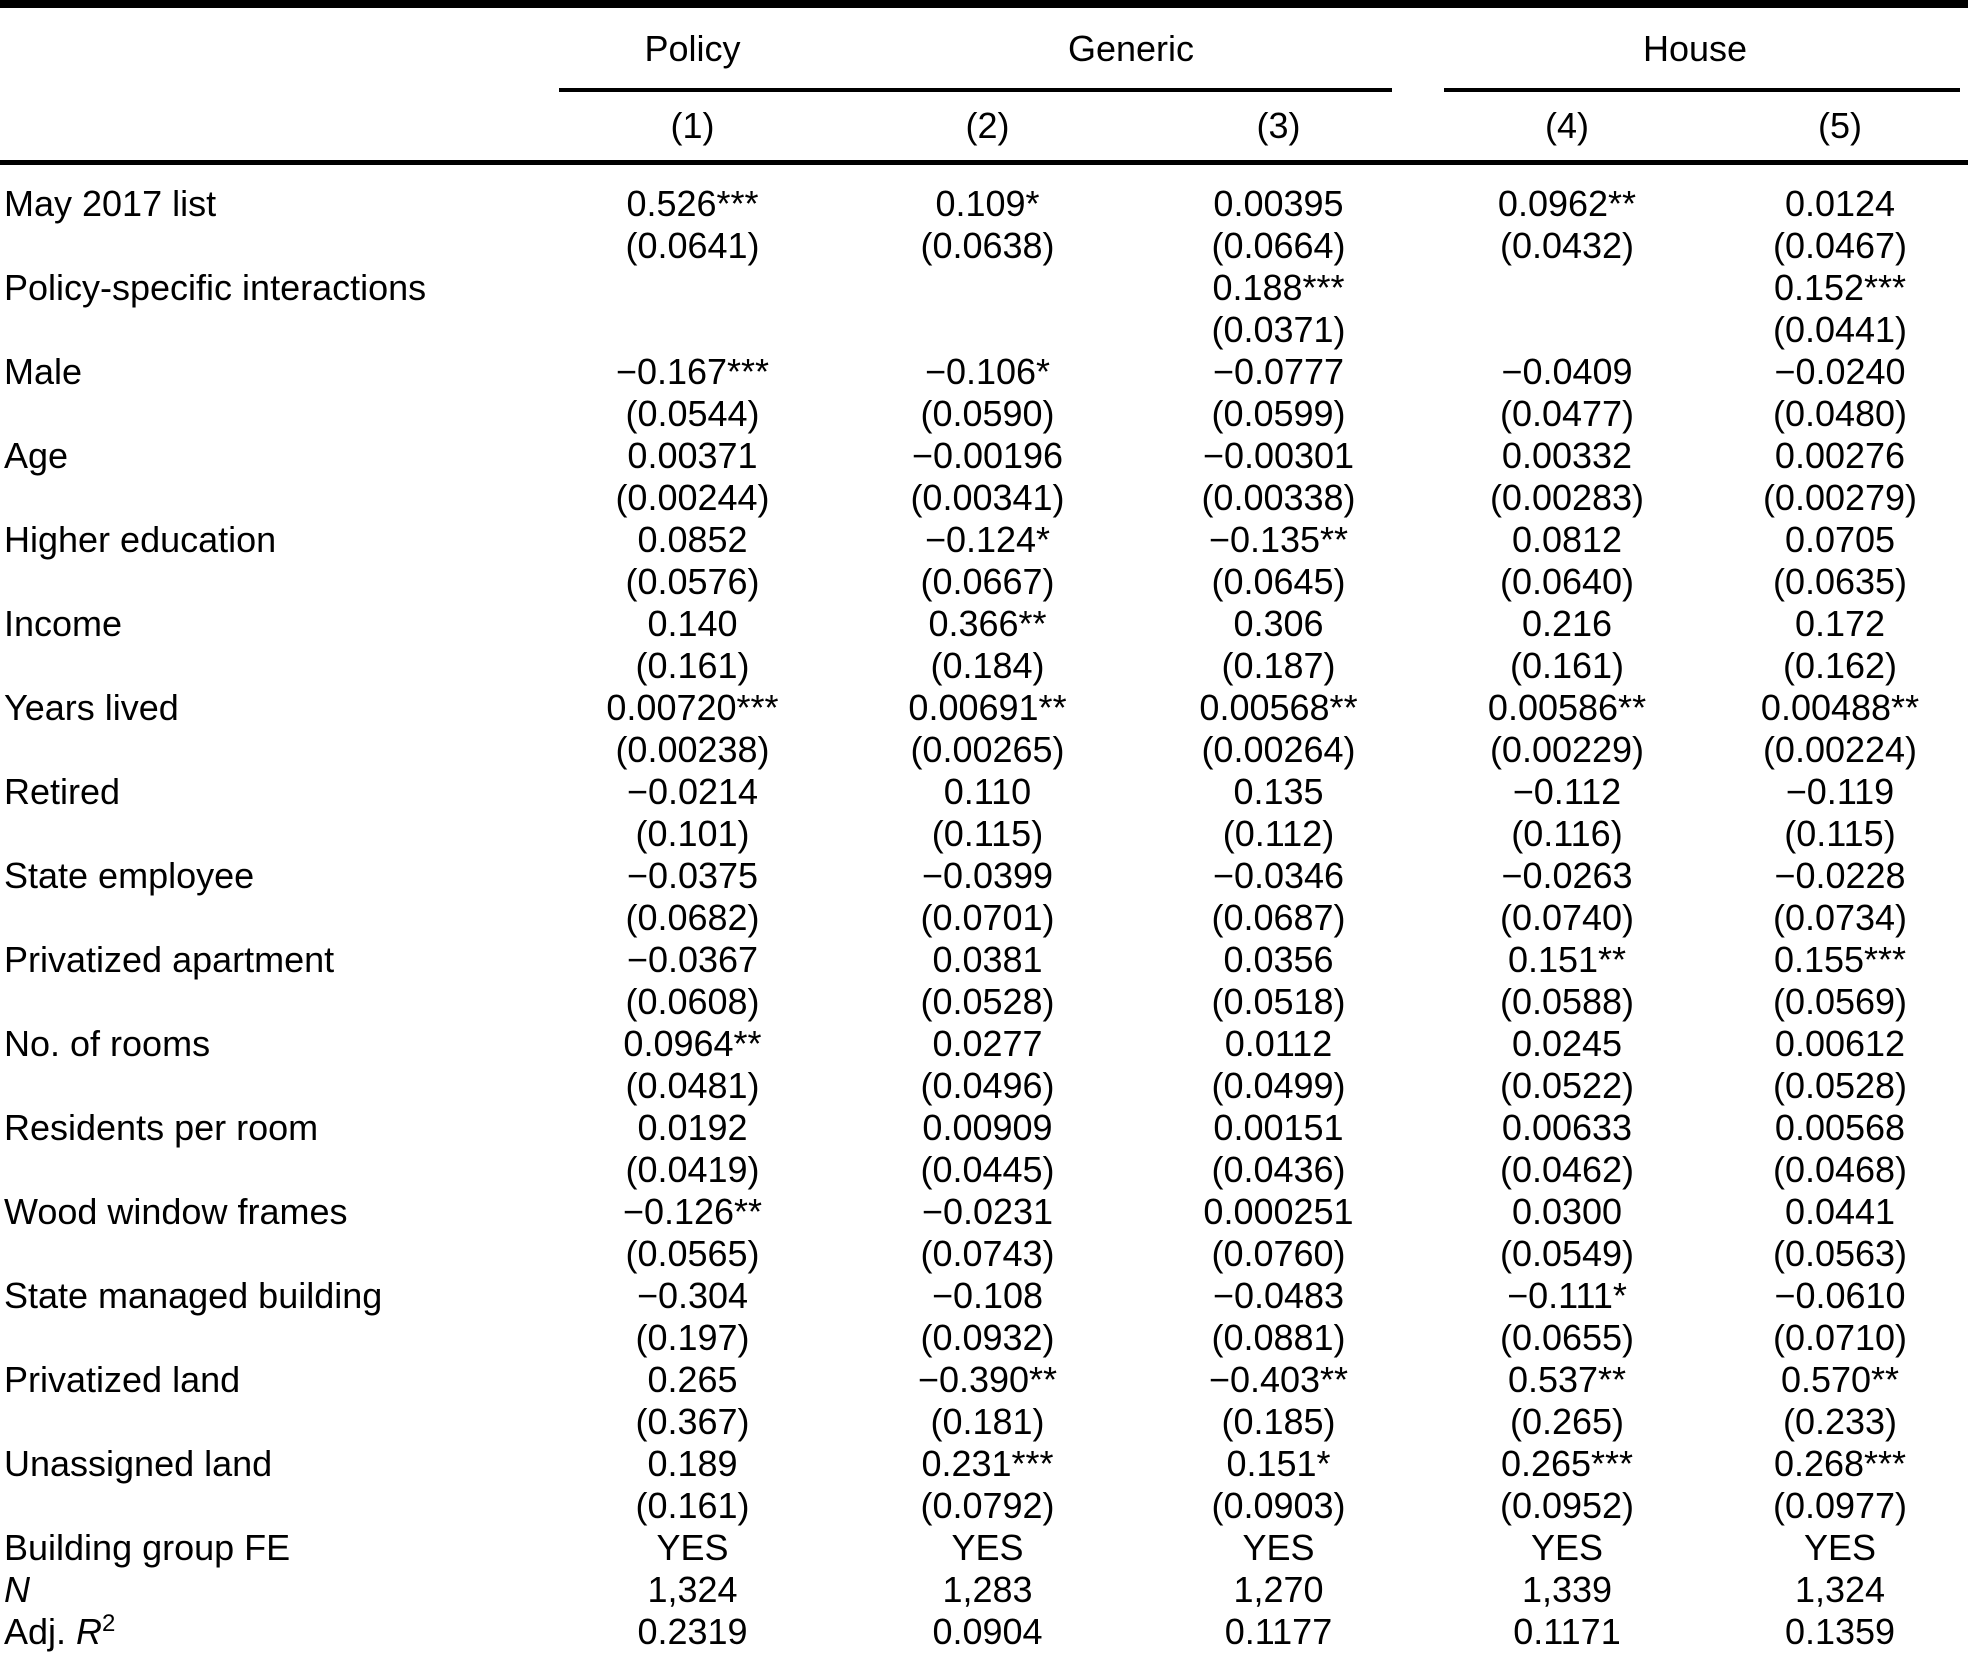  Describe the element at coordinates (1840, 1043) in the screenshot. I see `coef-cell: 0.00612` at that location.